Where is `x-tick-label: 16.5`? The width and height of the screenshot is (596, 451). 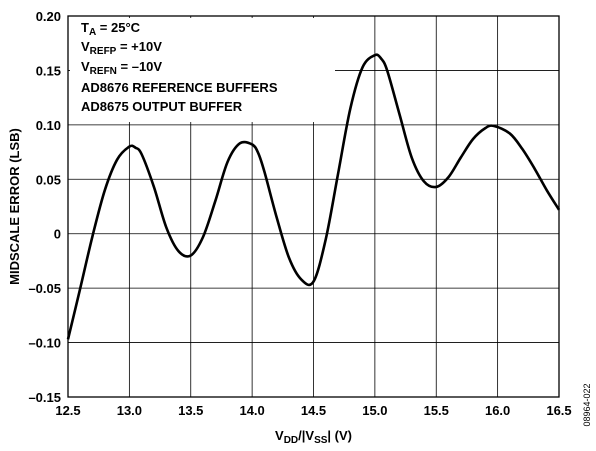 x-tick-label: 16.5 is located at coordinates (558, 410).